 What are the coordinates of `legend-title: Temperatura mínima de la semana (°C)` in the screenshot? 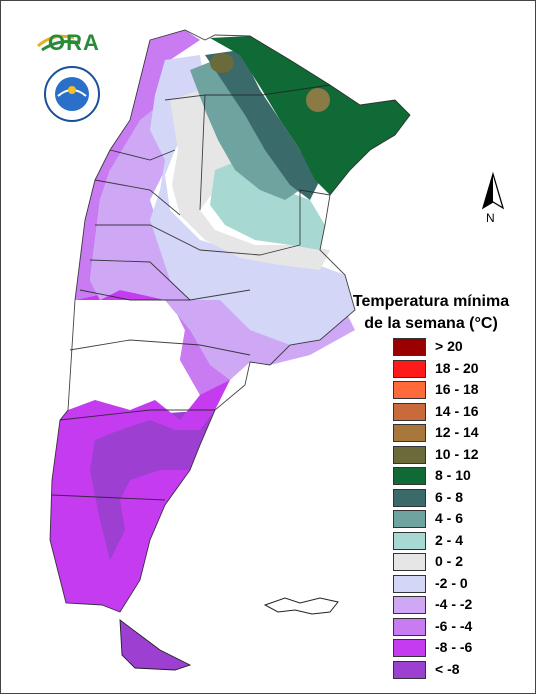 It's located at (431, 313).